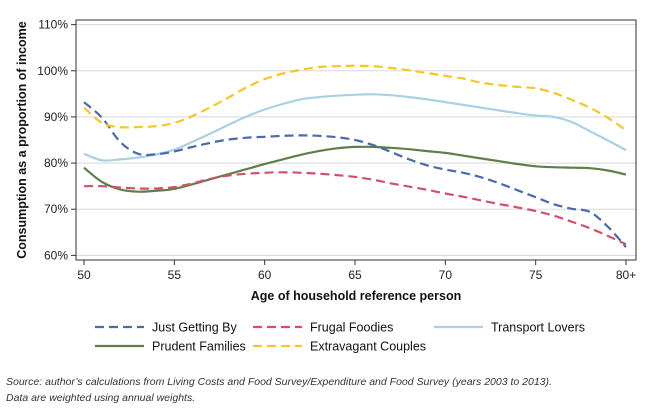 The image size is (650, 418). What do you see at coordinates (536, 275) in the screenshot?
I see `x-tick-label: 75` at bounding box center [536, 275].